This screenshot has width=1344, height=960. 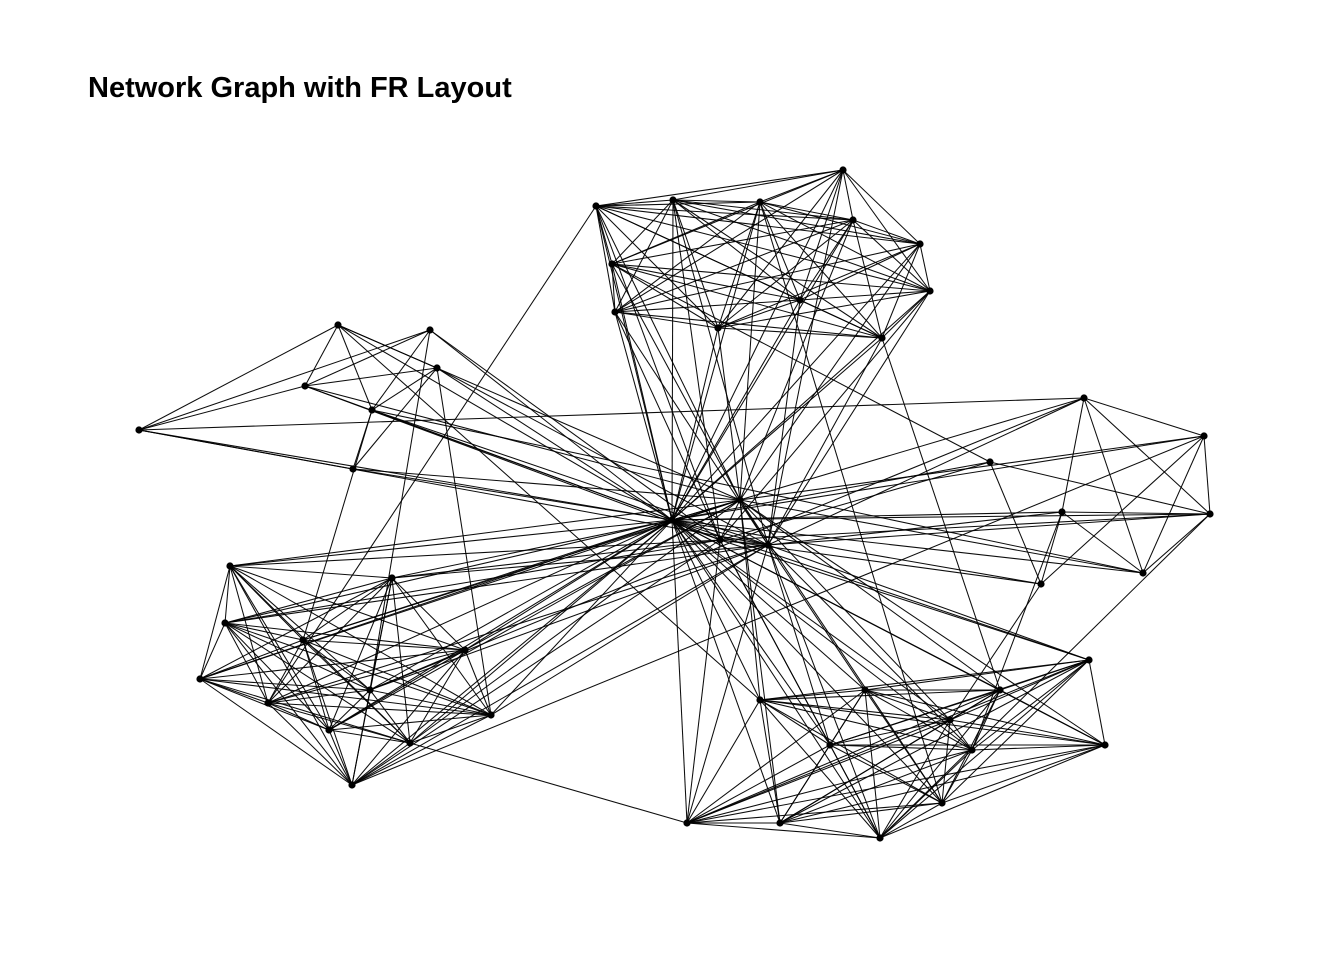 I want to click on edge-h2-c8, so click(x=870, y=595).